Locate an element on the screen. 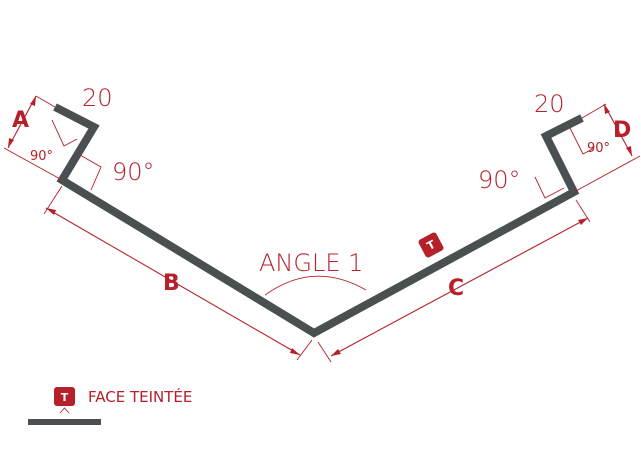 Image resolution: width=641 pixels, height=451 pixels. legend-badge-letter: T is located at coordinates (65, 397).